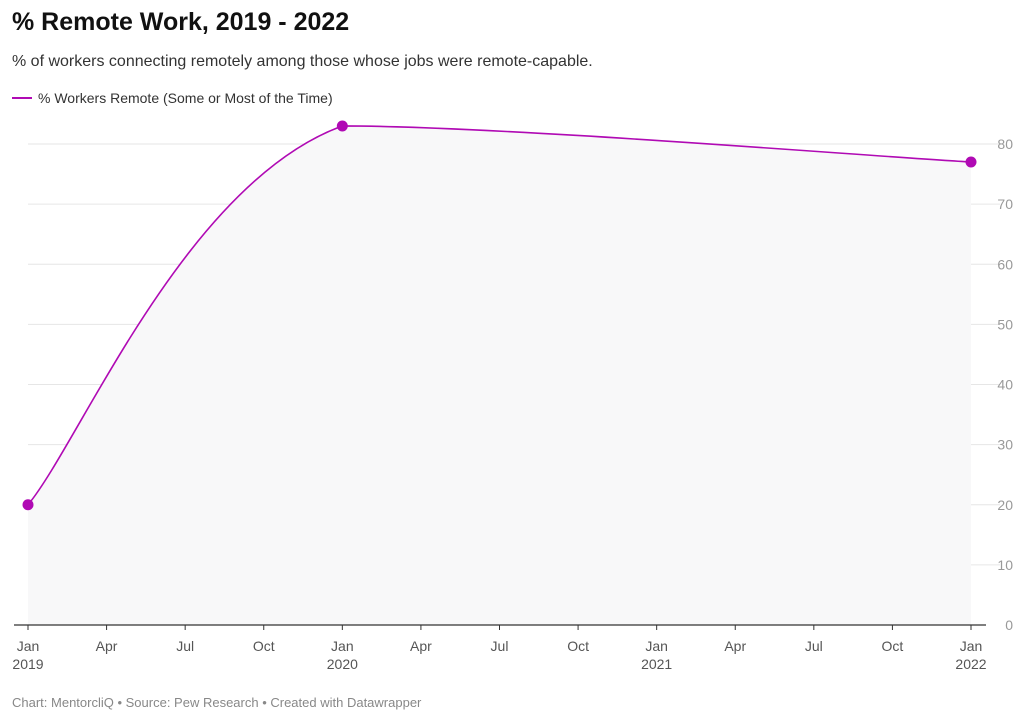 Image resolution: width=1024 pixels, height=724 pixels. I want to click on y-tick-label: 70, so click(1005, 204).